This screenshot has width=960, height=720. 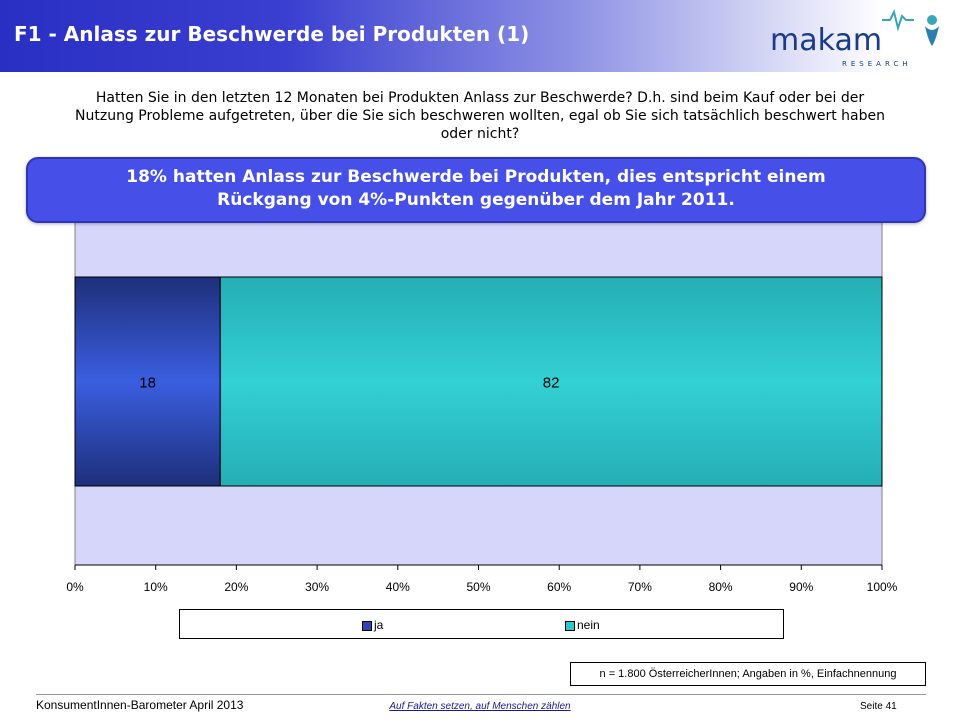 I want to click on logo-wordmark: makam, so click(x=826, y=40).